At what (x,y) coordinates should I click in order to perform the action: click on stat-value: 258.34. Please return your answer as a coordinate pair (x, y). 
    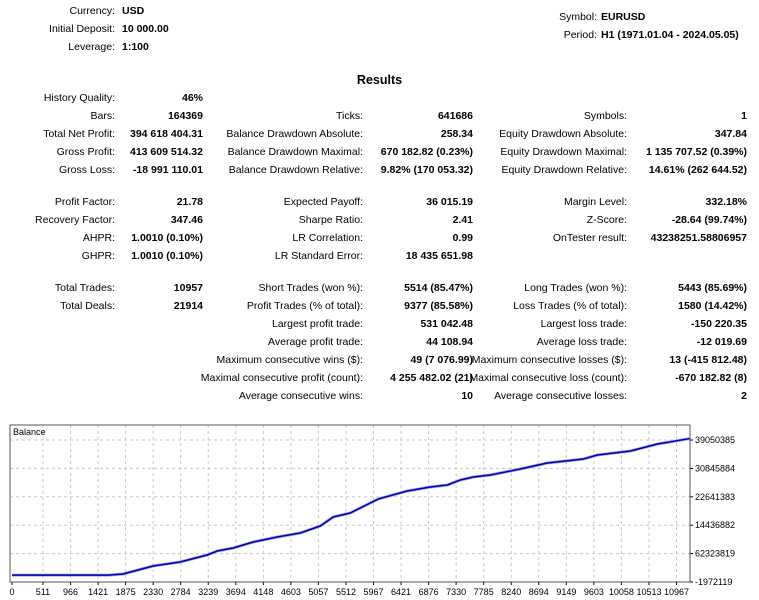
    Looking at the image, I should click on (456, 134).